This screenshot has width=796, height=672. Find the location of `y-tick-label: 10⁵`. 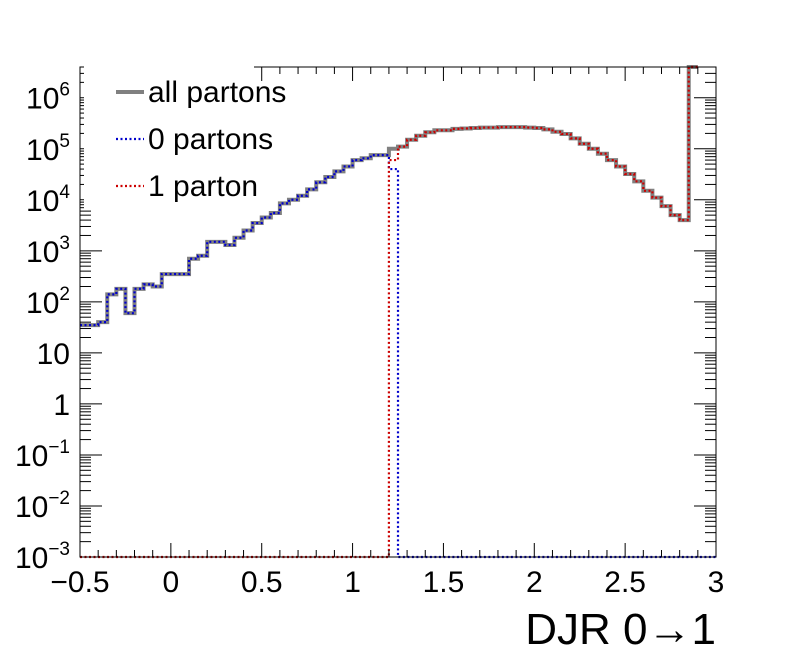

y-tick-label: 10⁵ is located at coordinates (48, 149).